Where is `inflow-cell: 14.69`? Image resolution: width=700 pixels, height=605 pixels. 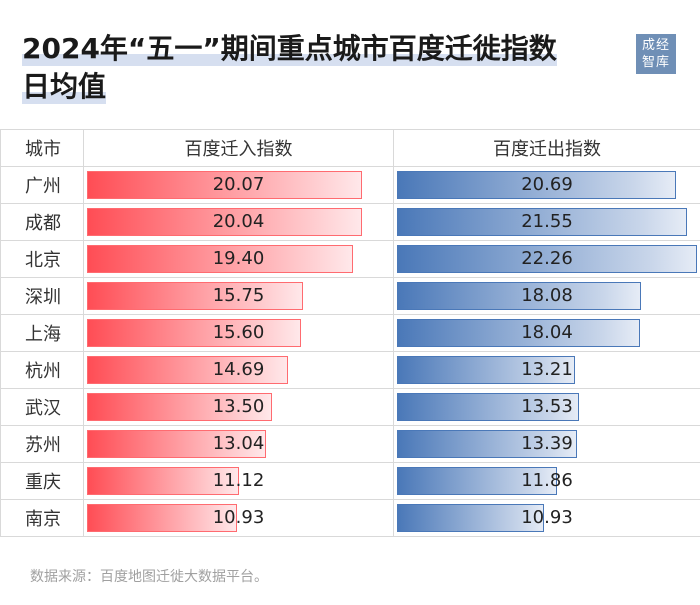 inflow-cell: 14.69 is located at coordinates (238, 370).